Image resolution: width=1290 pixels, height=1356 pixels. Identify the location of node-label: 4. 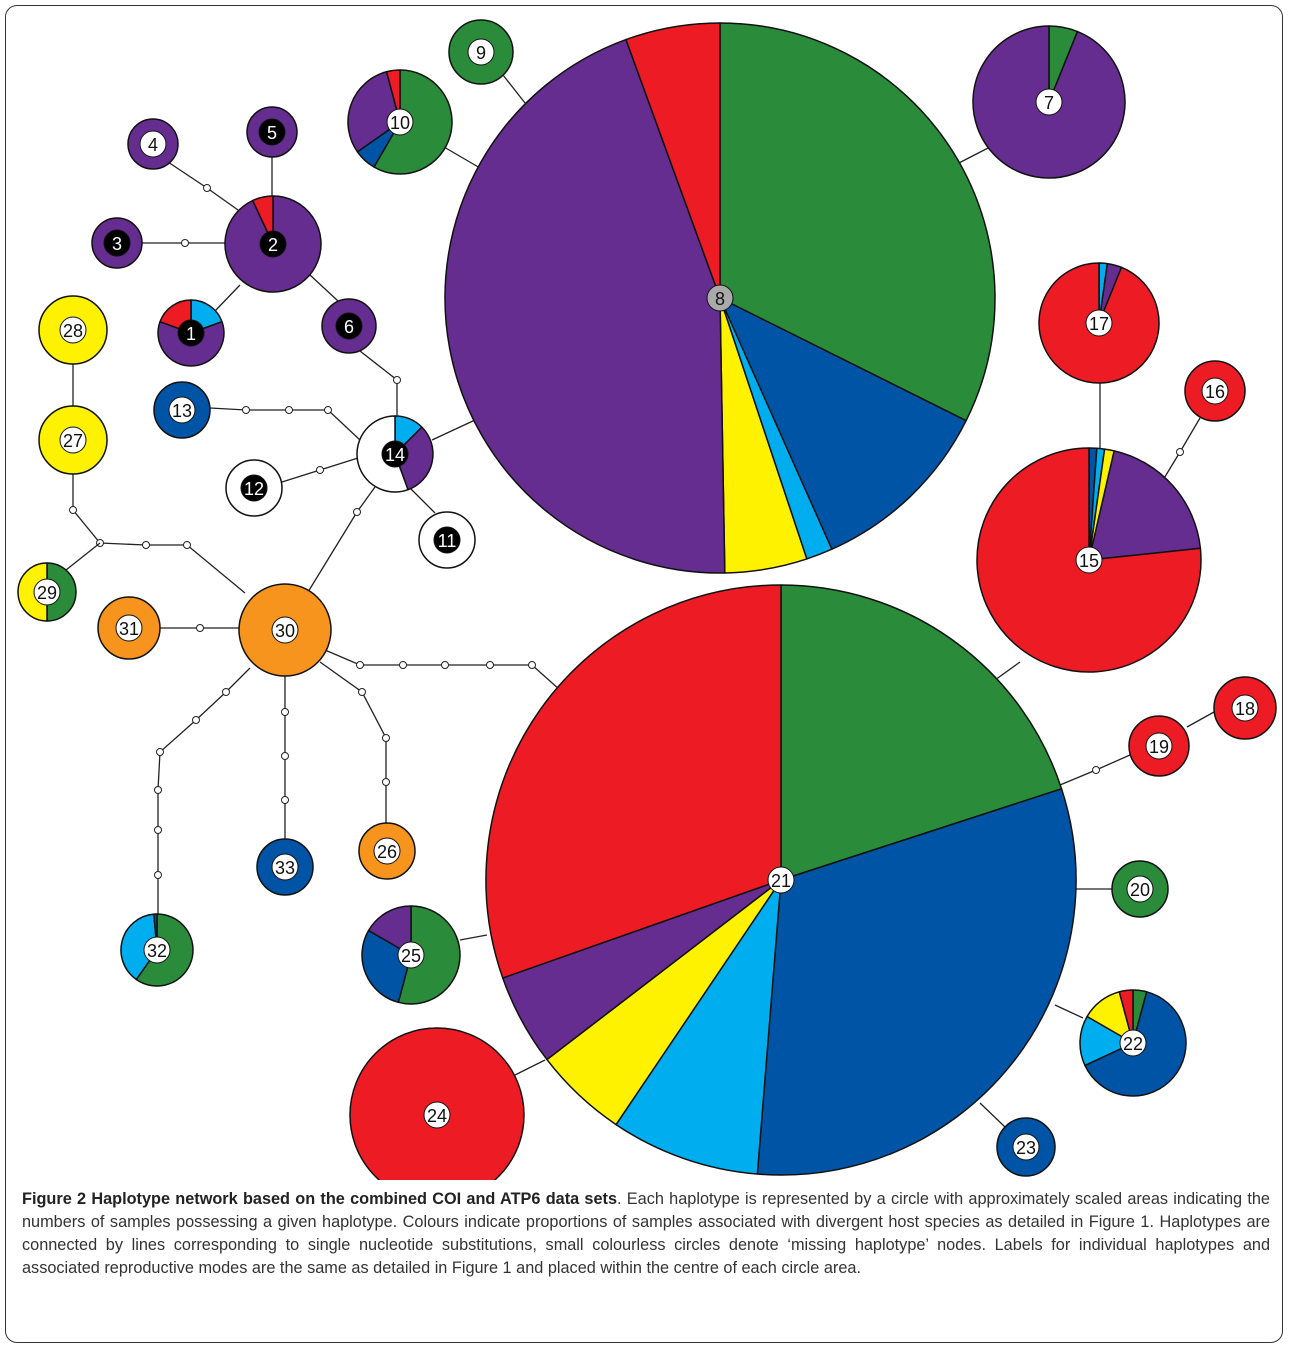
(153, 145).